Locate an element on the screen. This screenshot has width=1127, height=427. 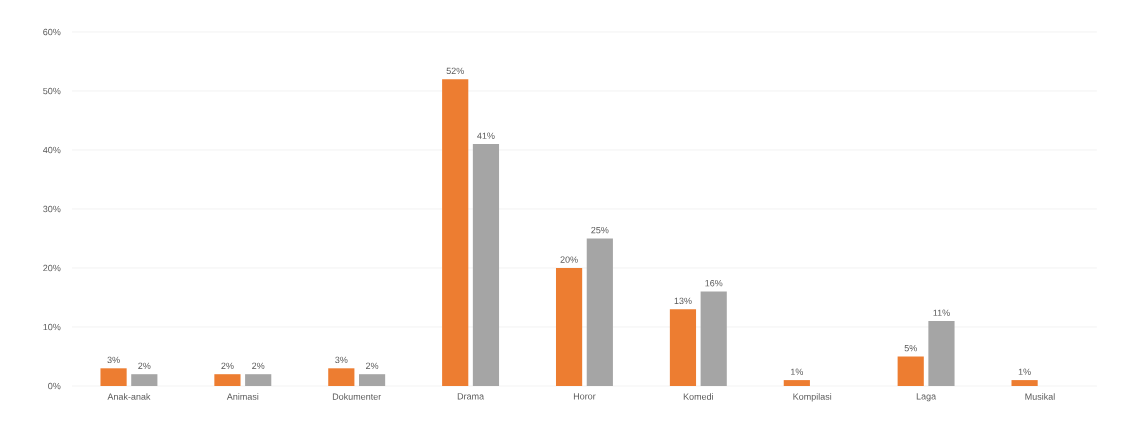
data-label: 25% is located at coordinates (600, 230).